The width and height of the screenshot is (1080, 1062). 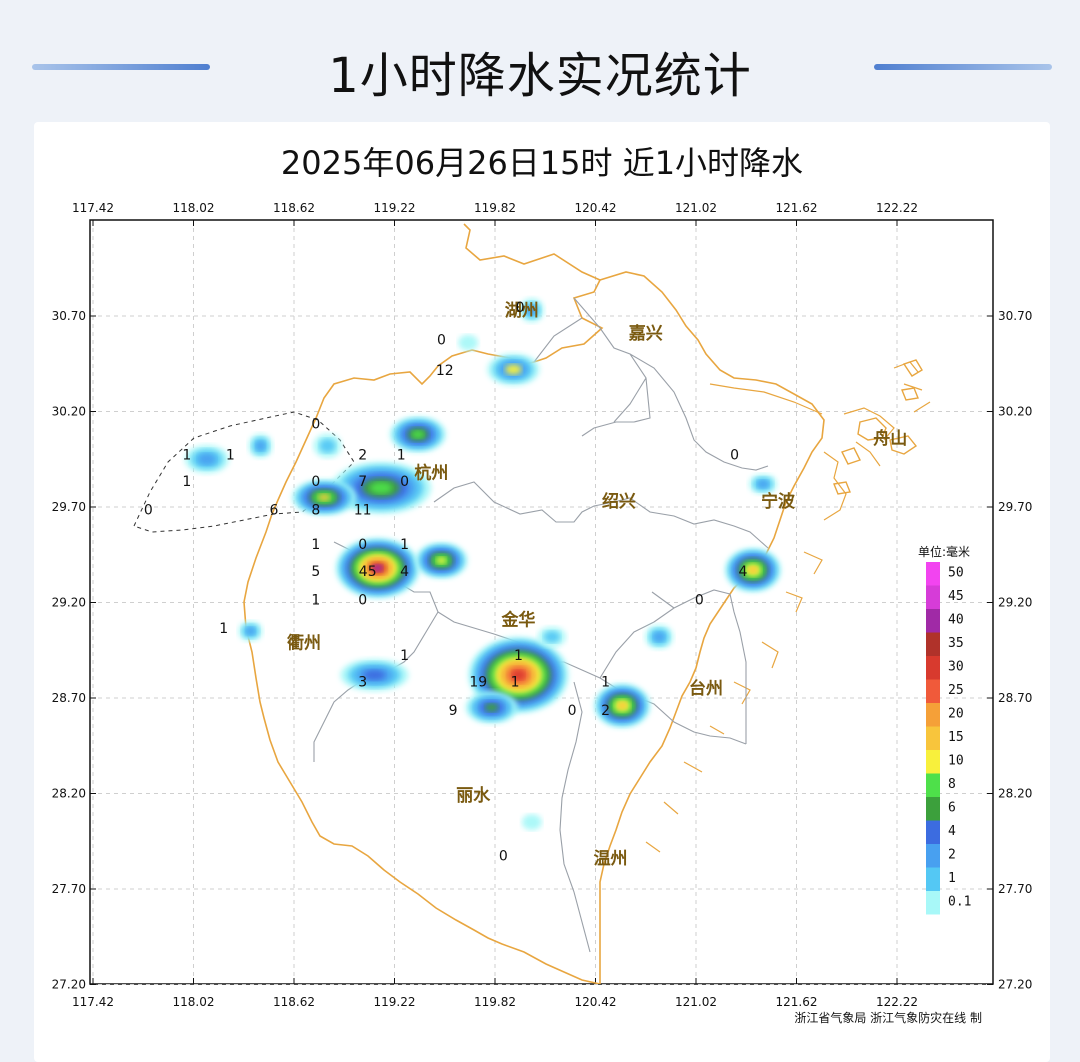 What do you see at coordinates (956, 620) in the screenshot?
I see `legend-label: 40` at bounding box center [956, 620].